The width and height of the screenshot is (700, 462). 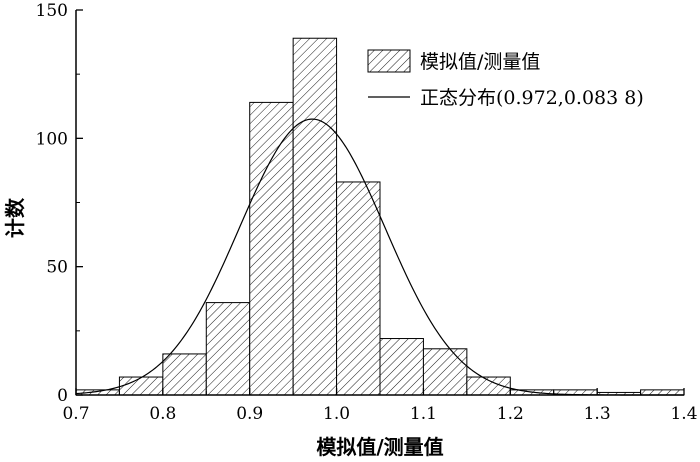 I want to click on x-tick-label: 1.2, so click(x=510, y=414).